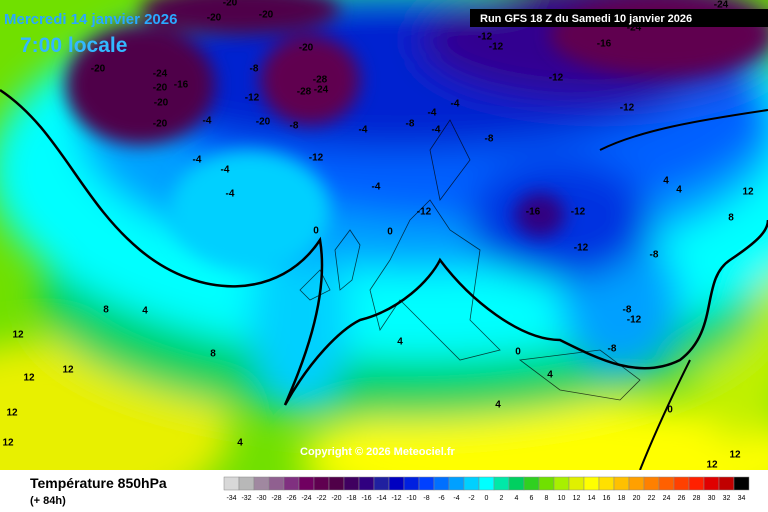  Describe the element at coordinates (246, 498) in the screenshot. I see `scale-label: -32` at that location.